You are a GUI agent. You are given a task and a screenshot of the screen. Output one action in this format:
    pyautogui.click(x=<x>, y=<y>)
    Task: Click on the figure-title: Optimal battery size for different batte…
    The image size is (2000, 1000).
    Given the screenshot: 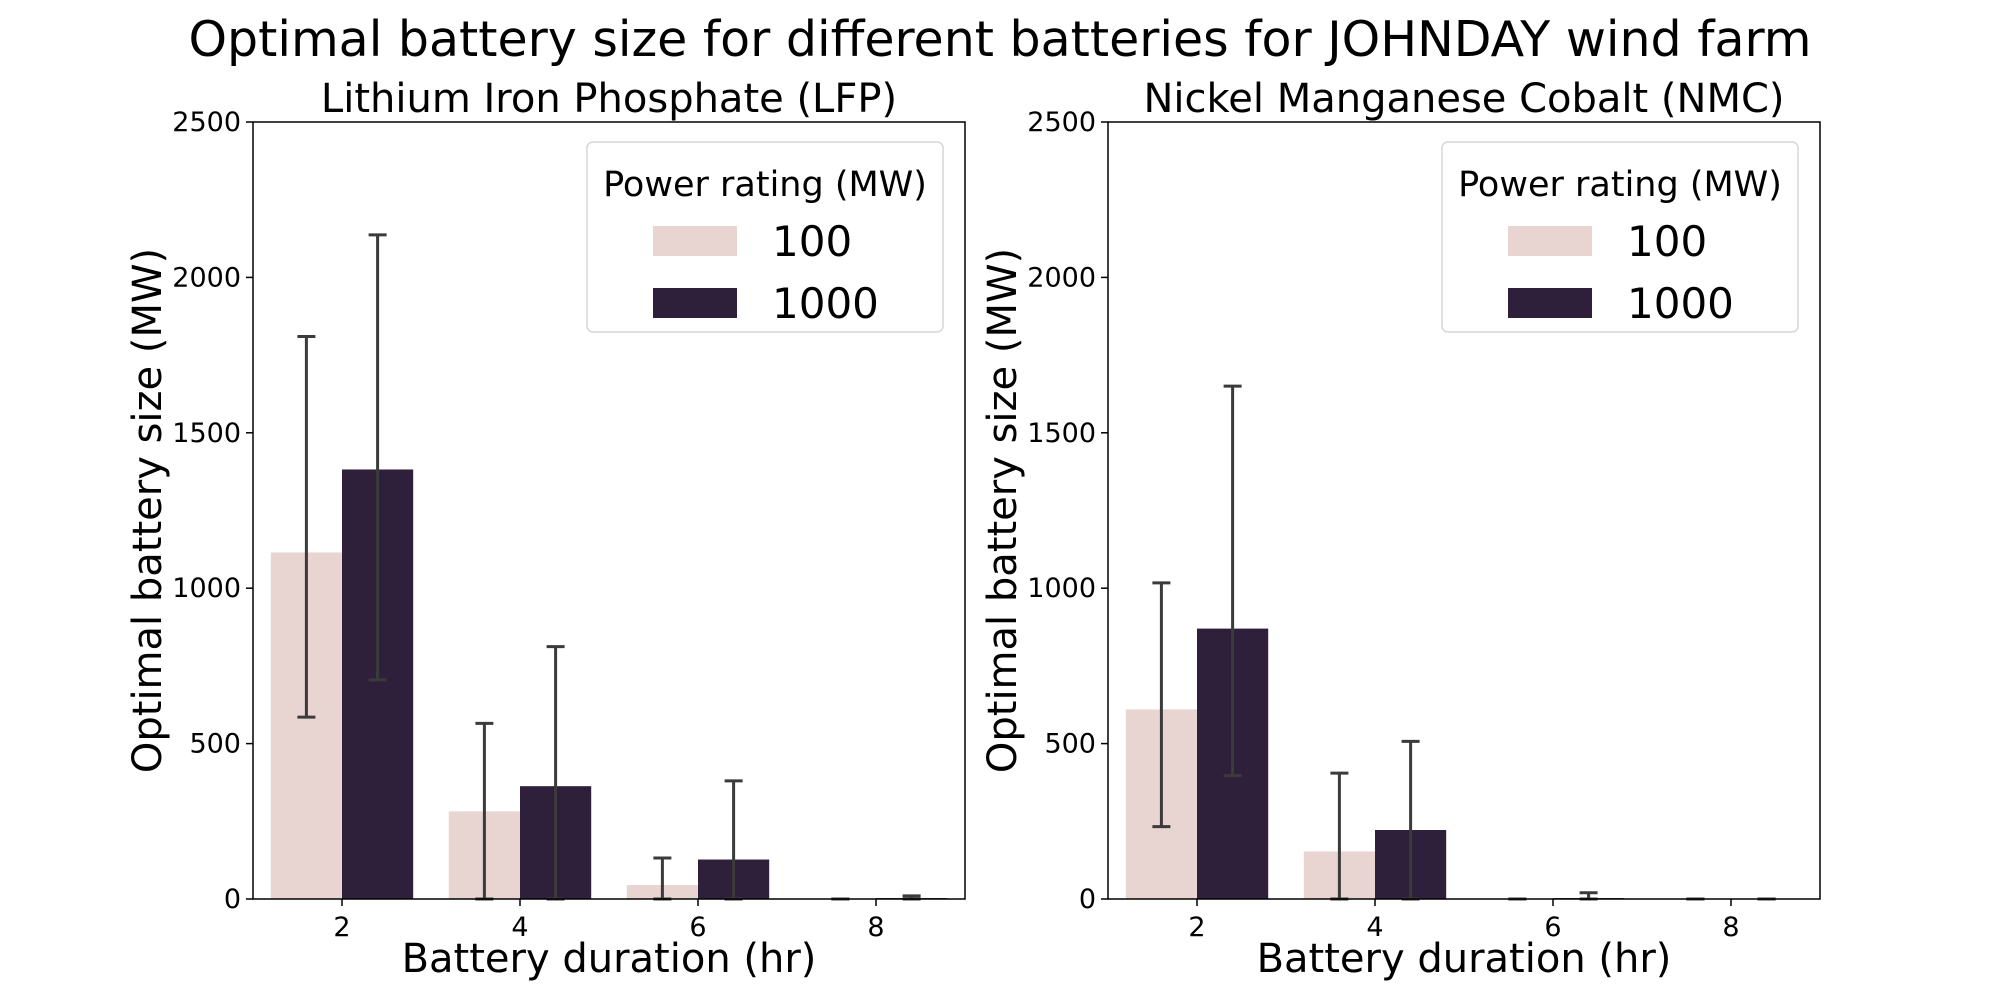 What is the action you would take?
    pyautogui.click(x=999, y=39)
    